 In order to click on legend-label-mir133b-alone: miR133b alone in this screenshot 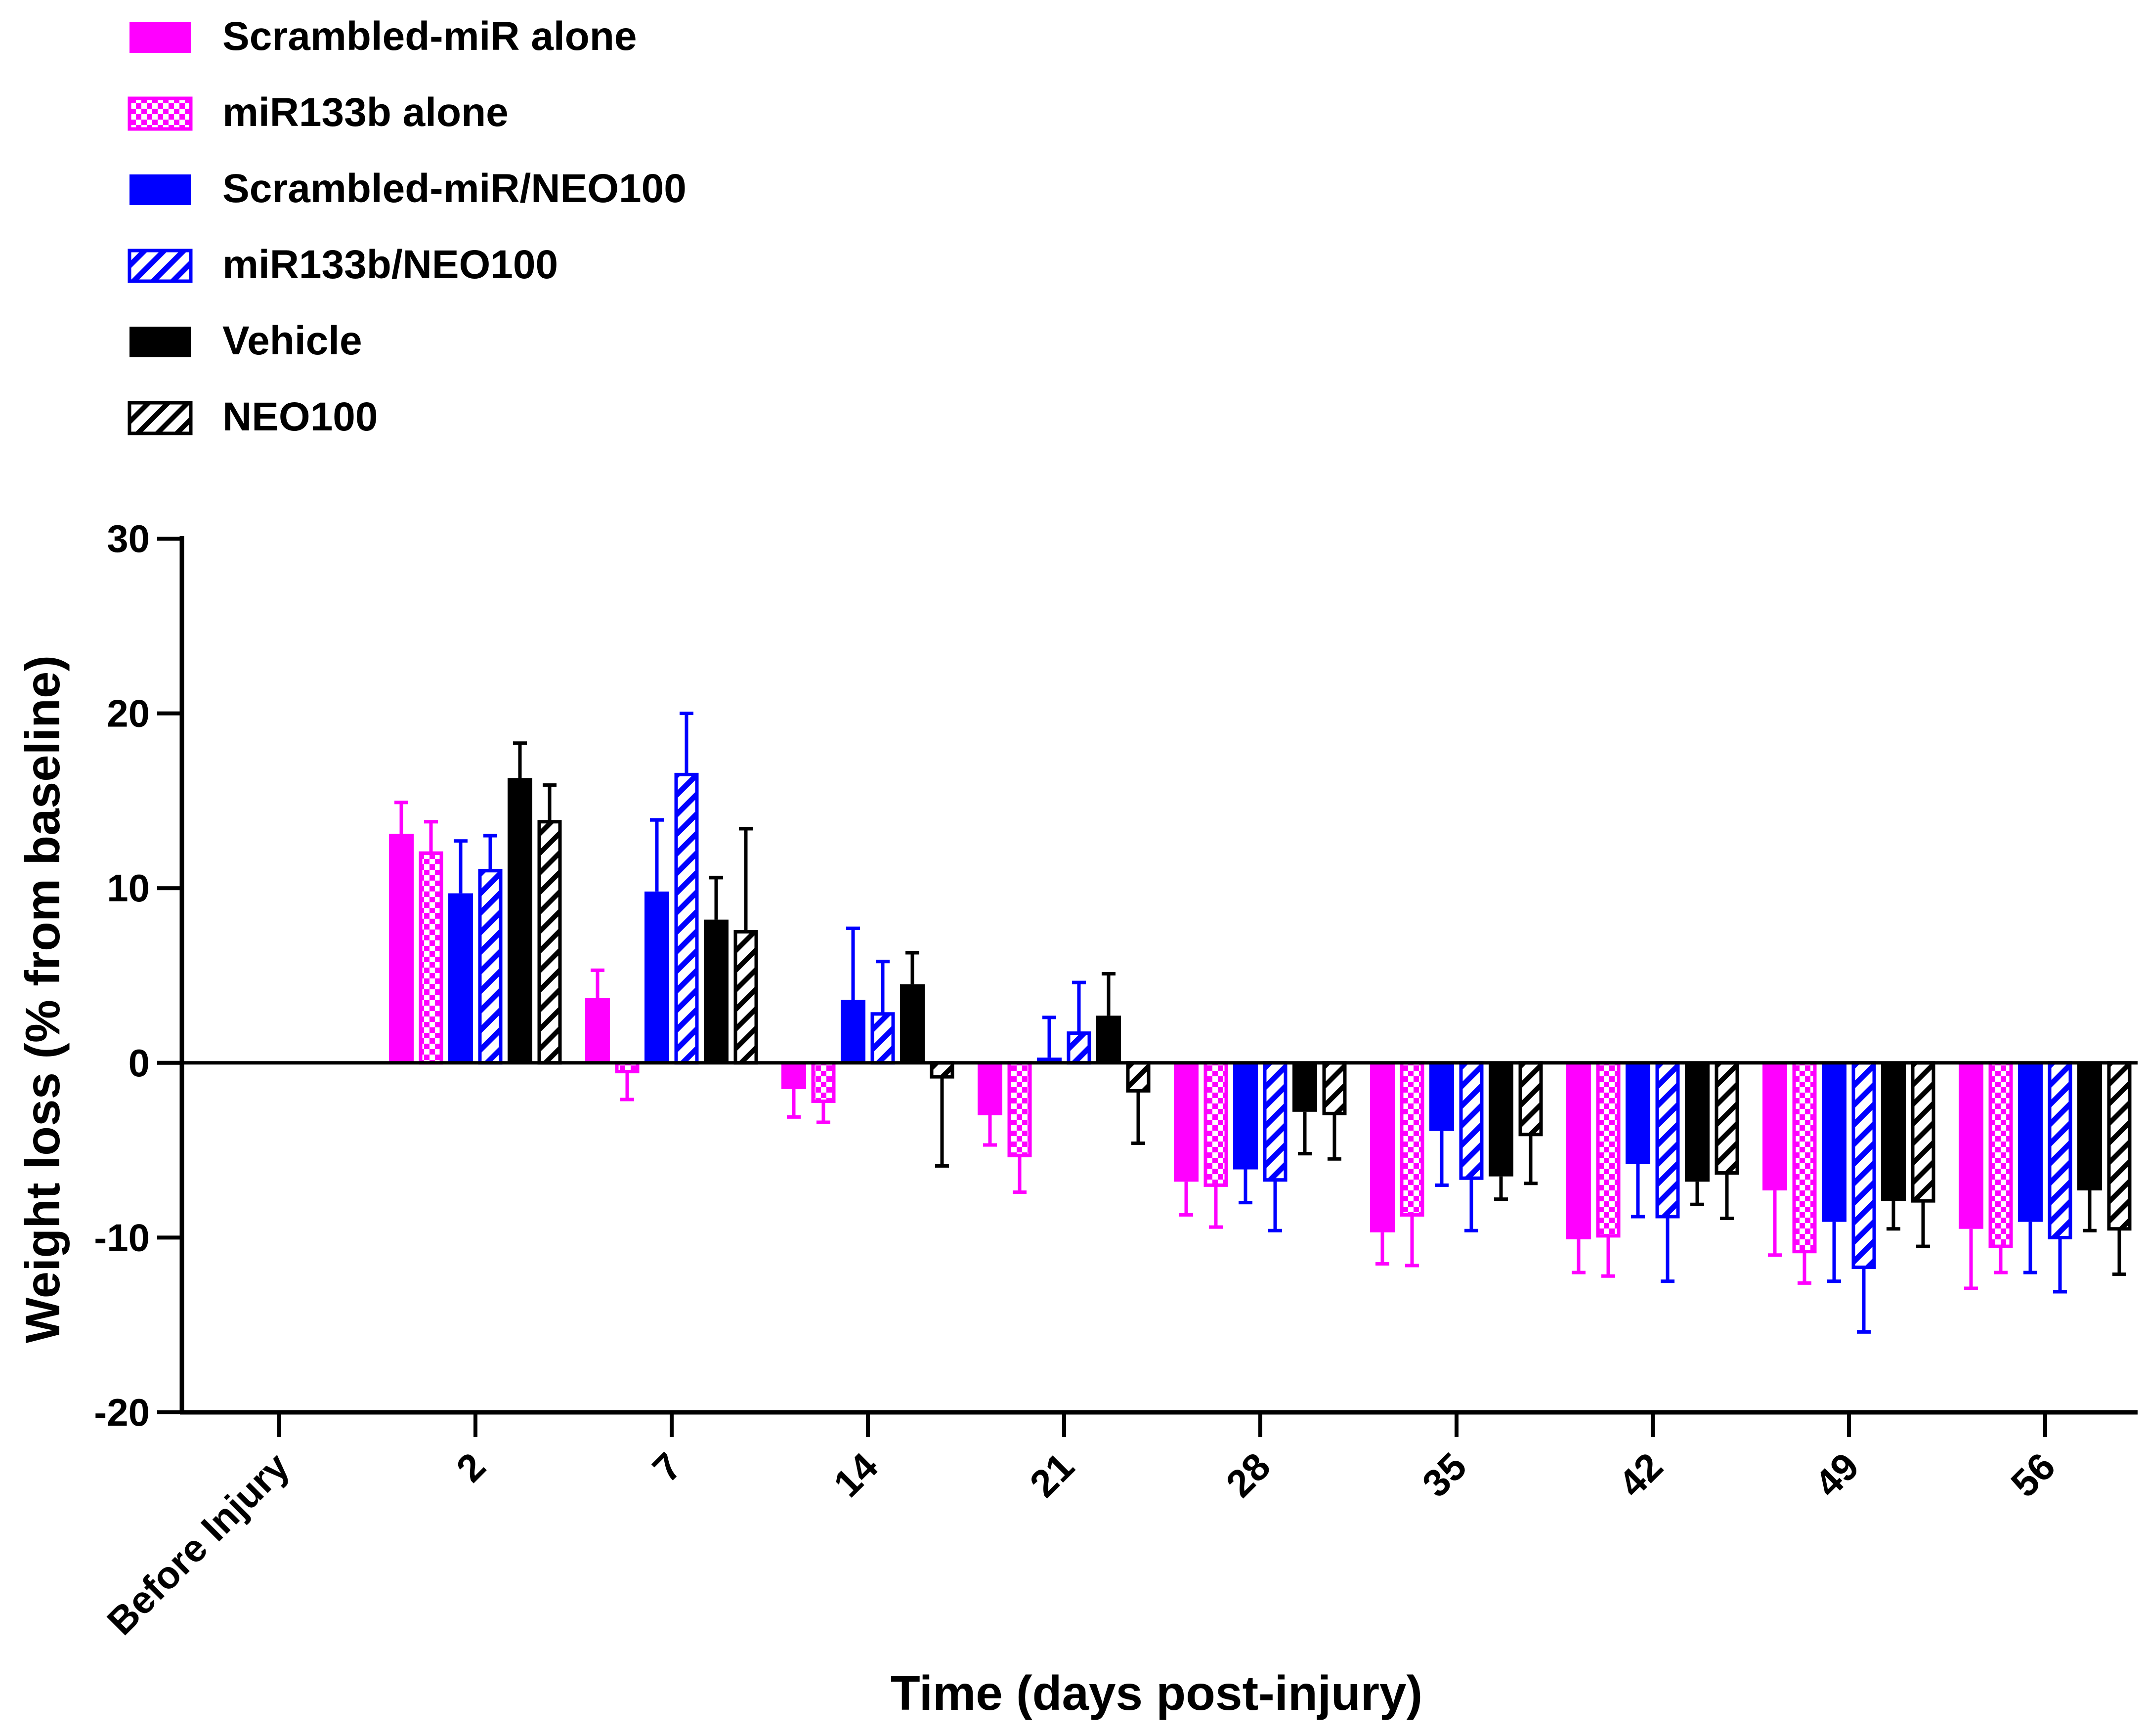, I will do `click(365, 112)`.